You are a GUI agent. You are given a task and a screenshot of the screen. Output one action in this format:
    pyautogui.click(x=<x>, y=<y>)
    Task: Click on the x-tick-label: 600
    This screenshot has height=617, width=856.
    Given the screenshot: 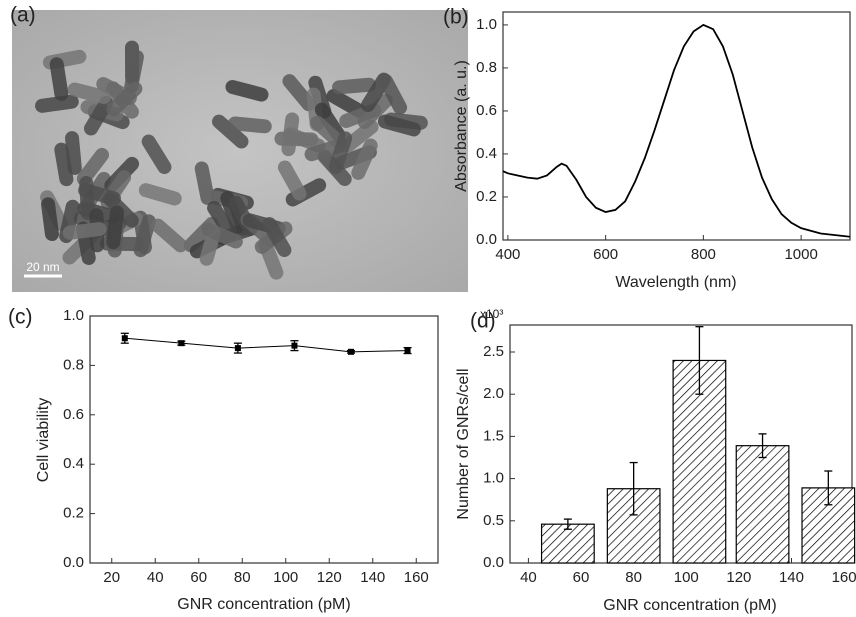 What is the action you would take?
    pyautogui.click(x=605, y=254)
    